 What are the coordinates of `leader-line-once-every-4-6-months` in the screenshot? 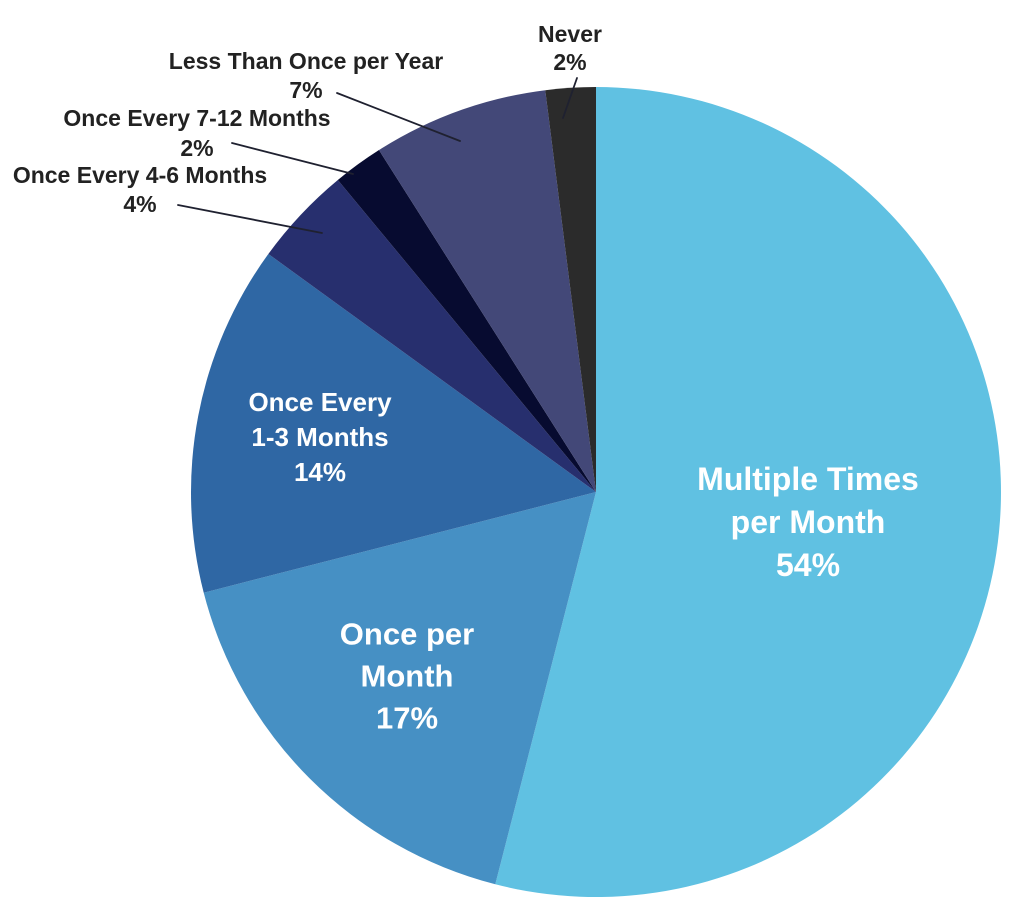 It's located at (250, 219).